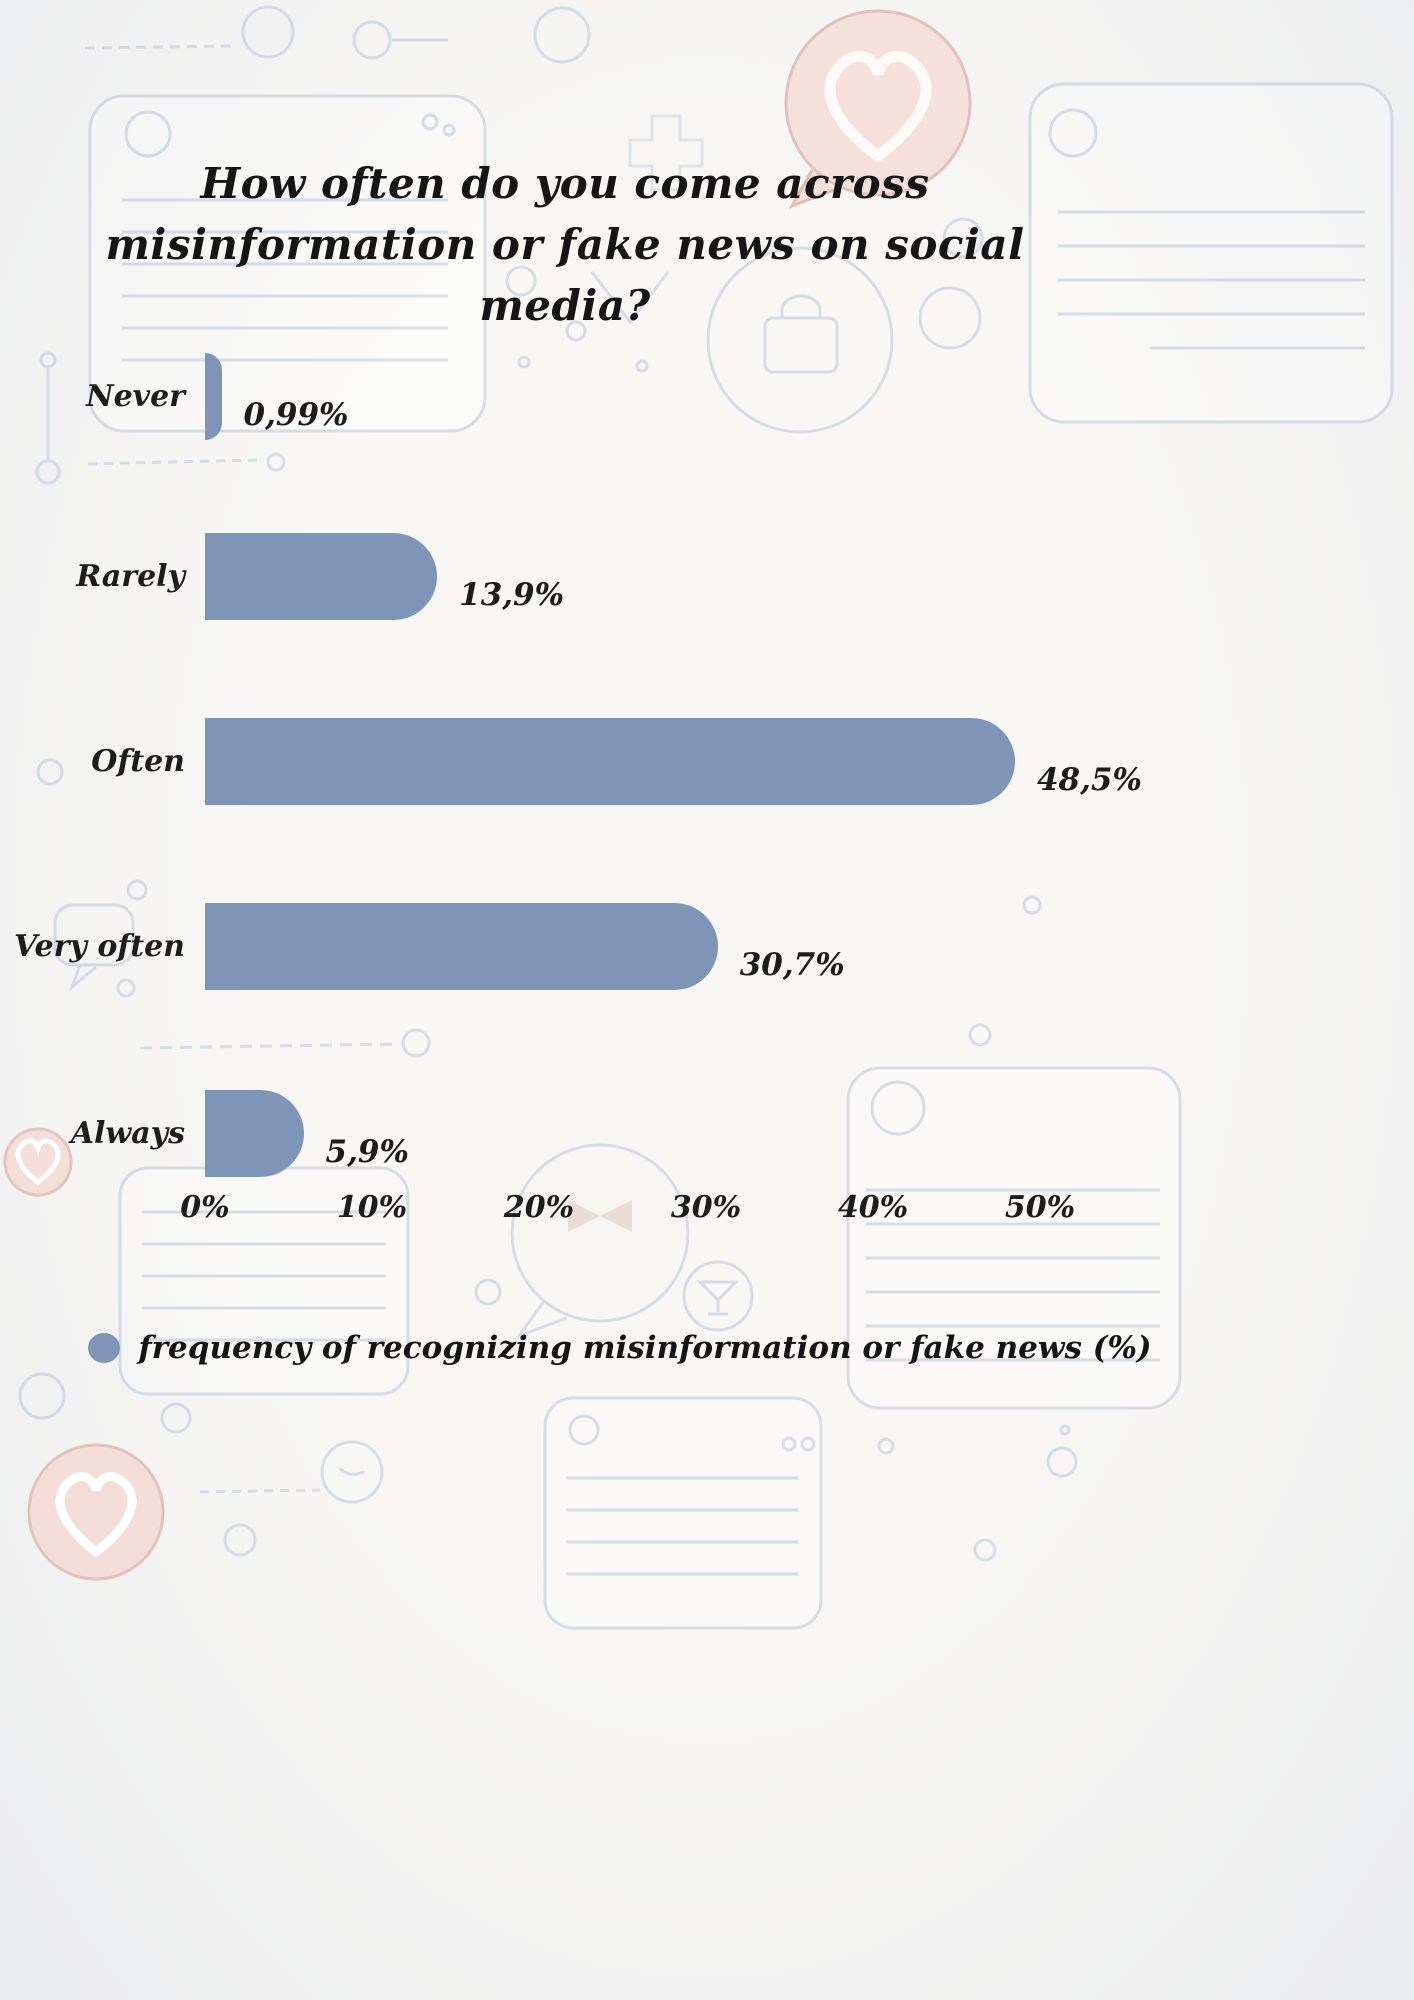  I want to click on legend-dot-icon, so click(104, 1348).